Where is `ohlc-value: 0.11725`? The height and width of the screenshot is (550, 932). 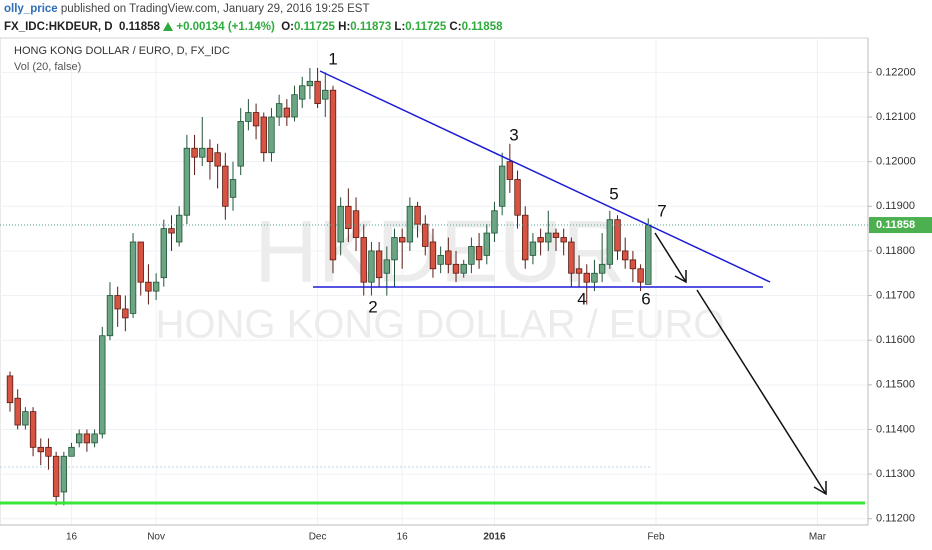
ohlc-value: 0.11725 is located at coordinates (426, 27).